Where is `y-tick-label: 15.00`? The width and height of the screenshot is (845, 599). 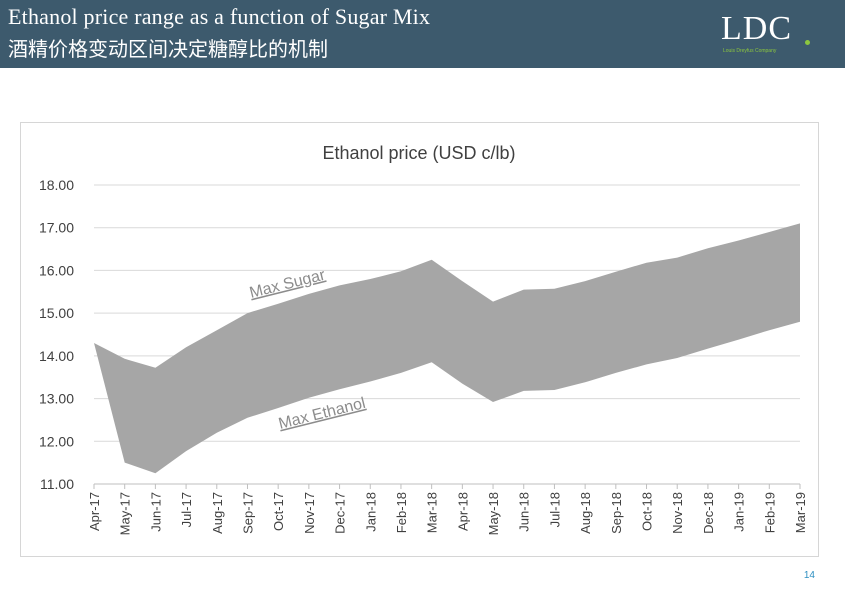 y-tick-label: 15.00 is located at coordinates (56, 313).